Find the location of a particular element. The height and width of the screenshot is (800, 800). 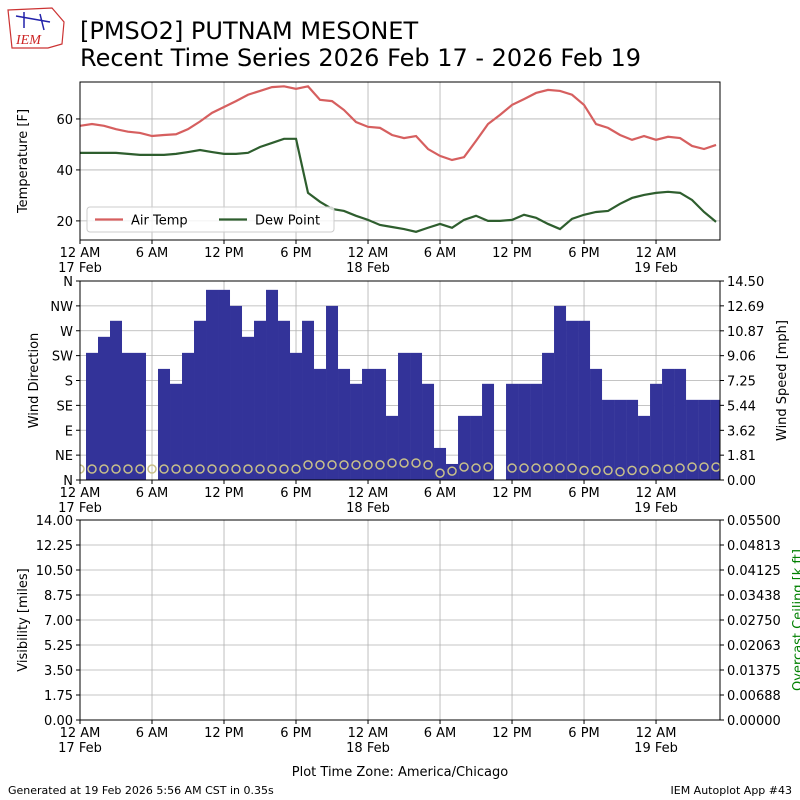

y2-tick-label: 14.50 is located at coordinates (745, 282).